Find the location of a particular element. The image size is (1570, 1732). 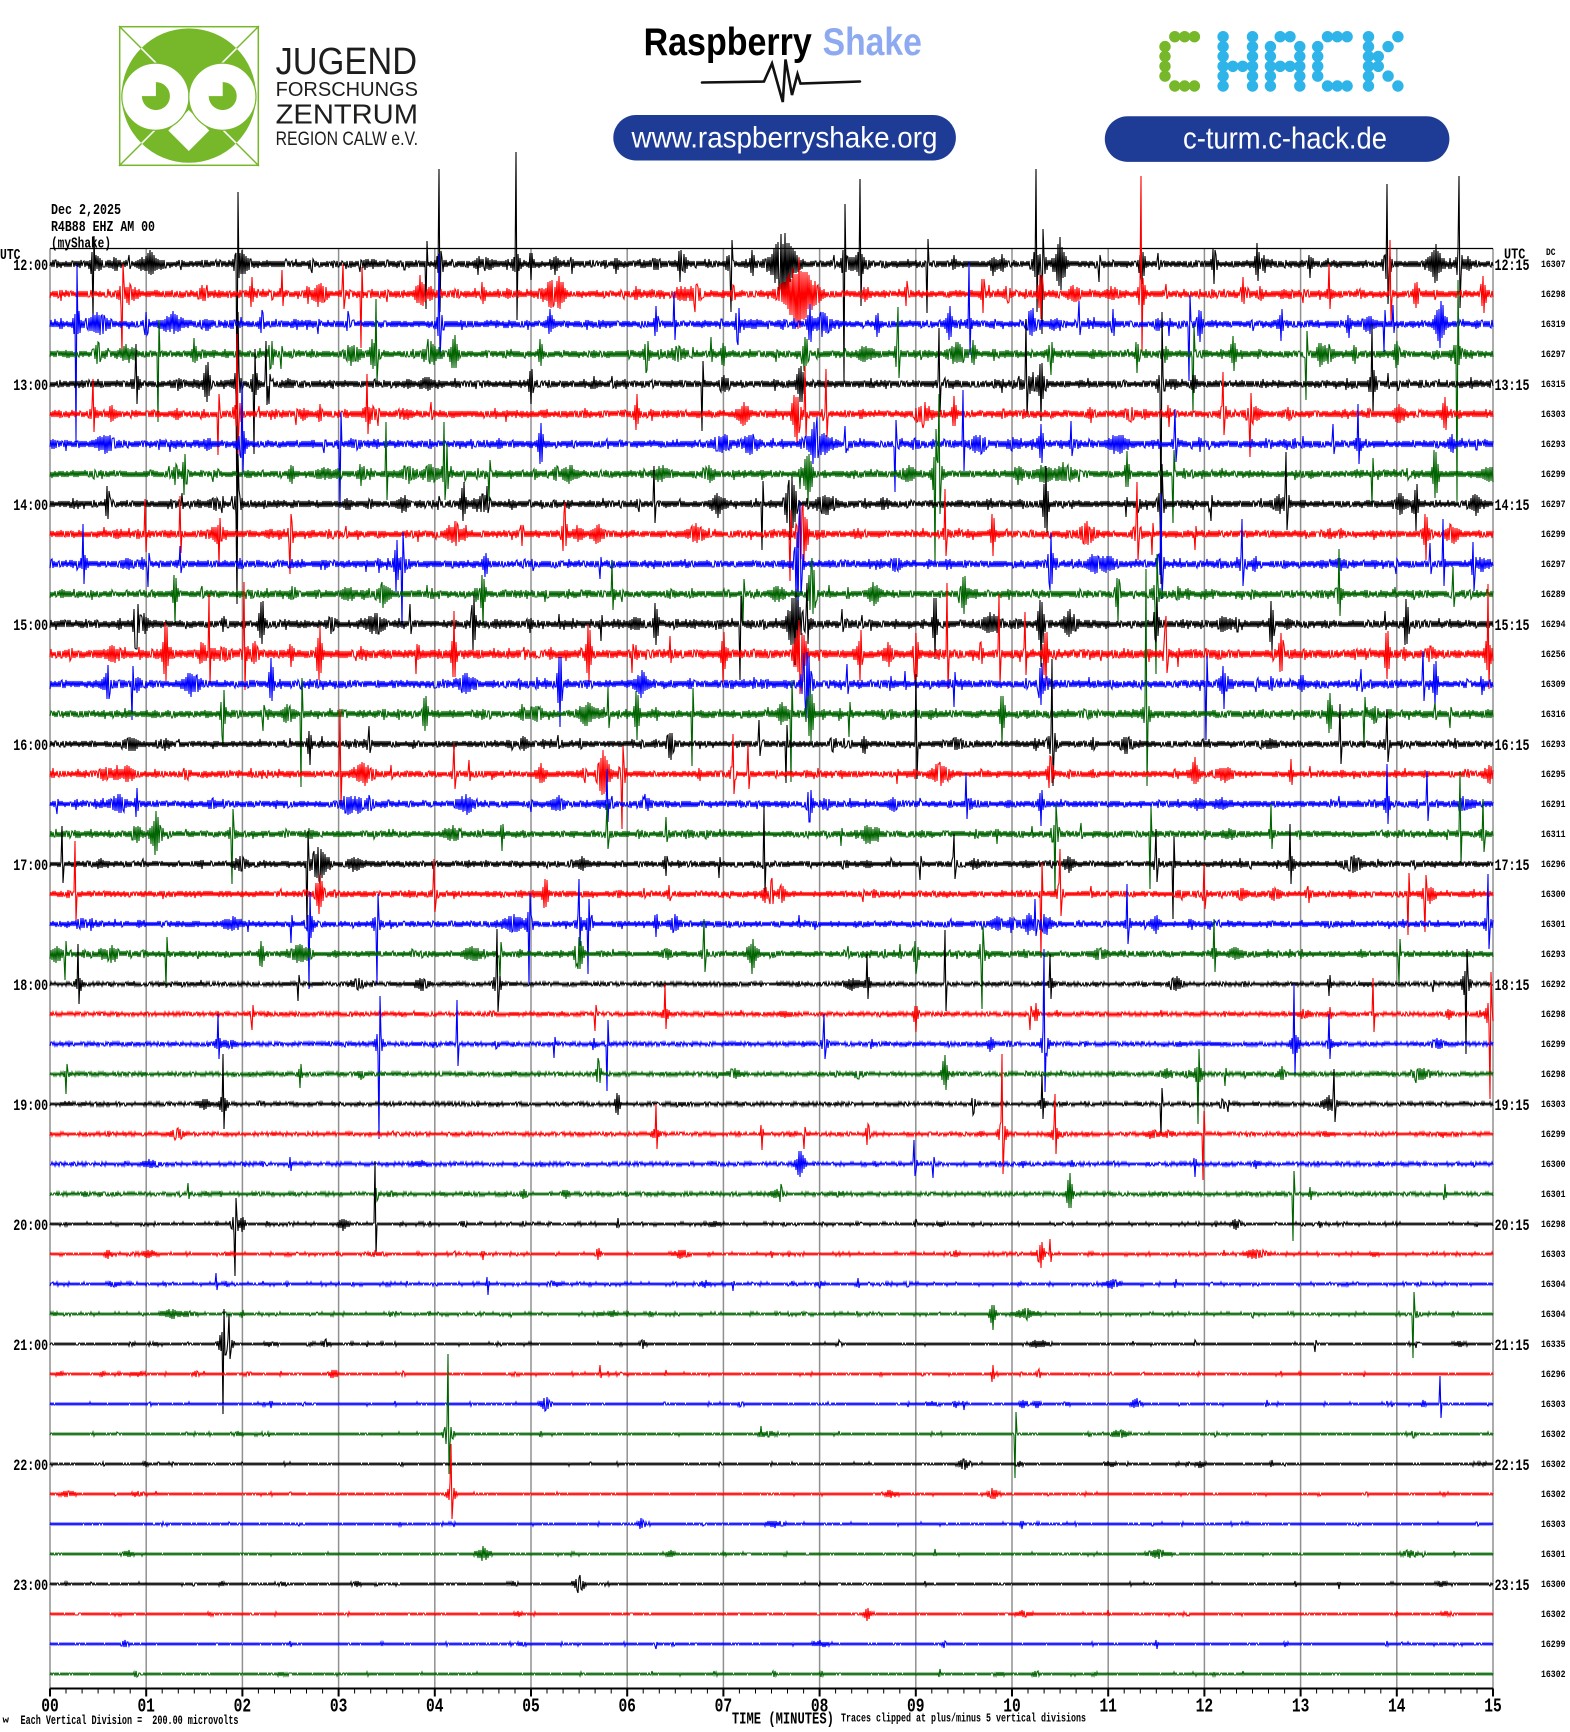

svg-text: 08 is located at coordinates (820, 1706).